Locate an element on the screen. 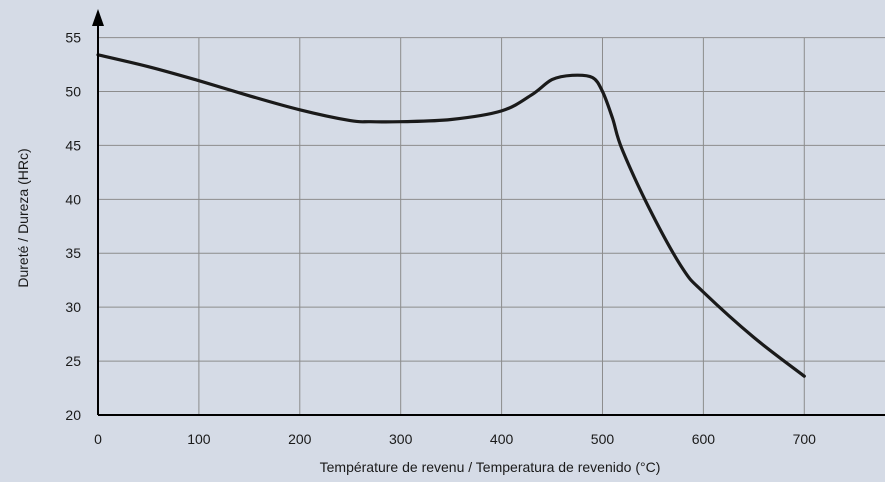 This screenshot has width=885, height=482. y-tick-label: 55 is located at coordinates (73, 38).